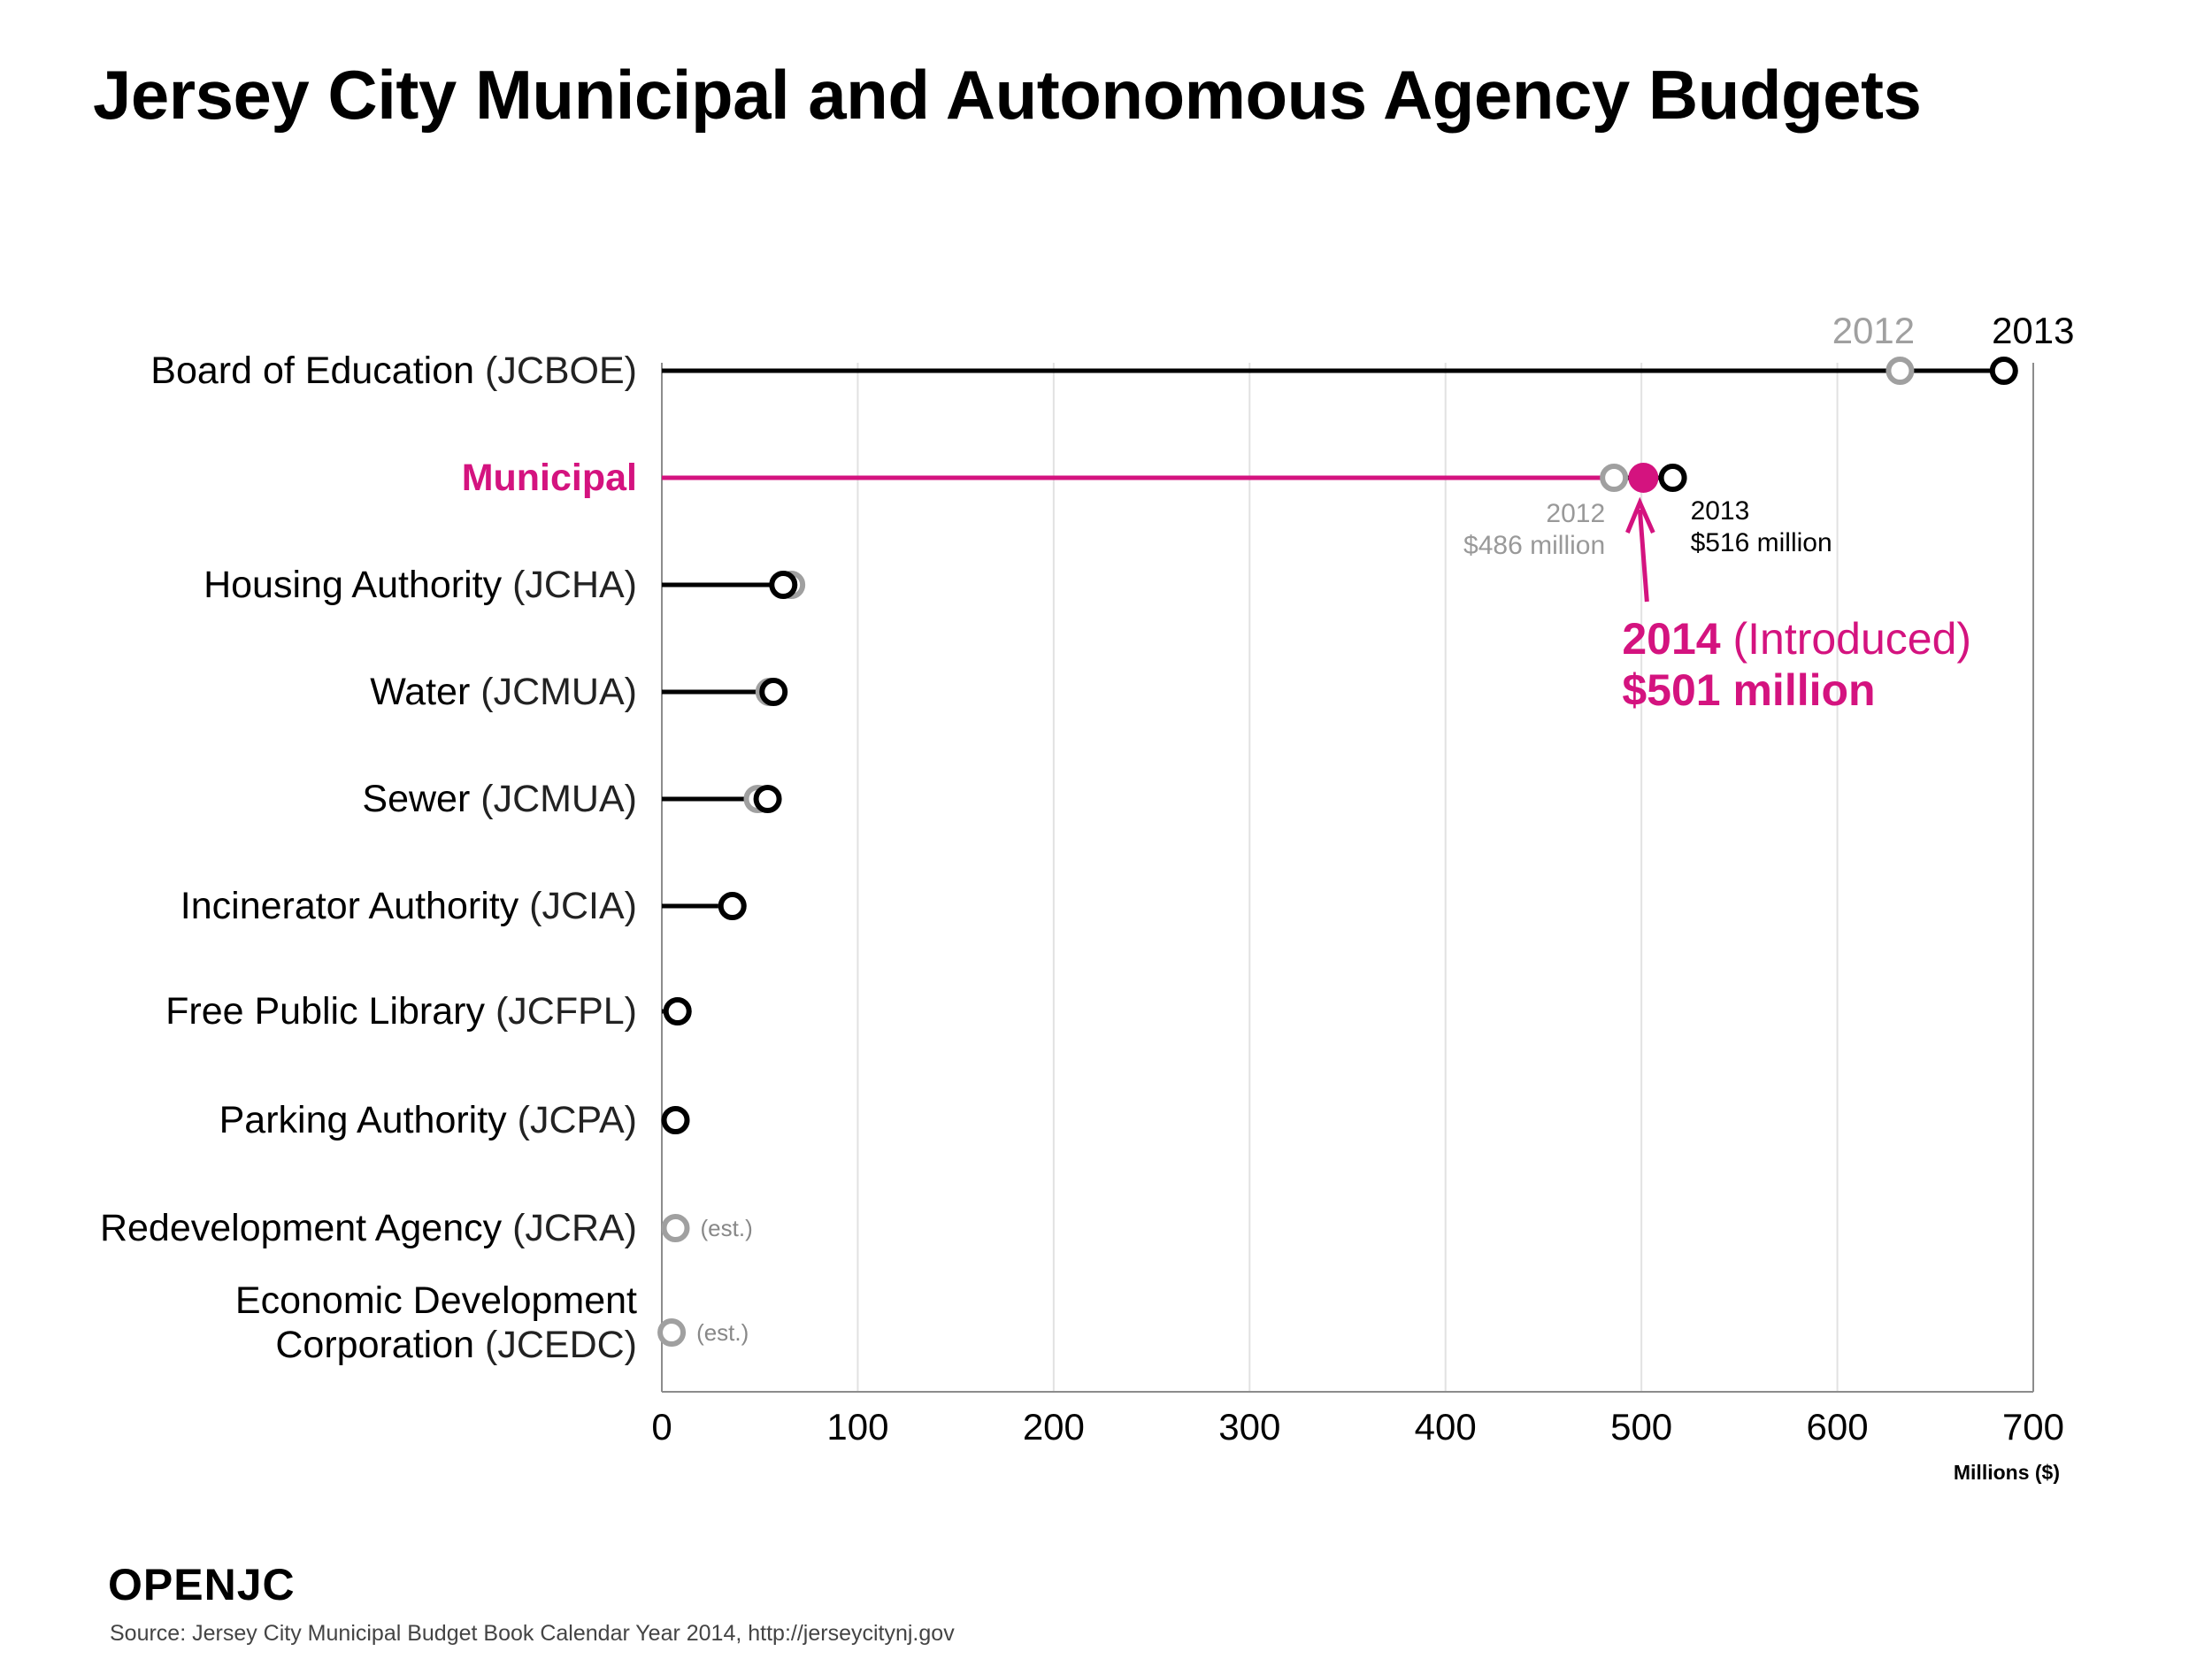 This screenshot has width=2212, height=1659. What do you see at coordinates (420, 692) in the screenshot?
I see `category-name: Water` at bounding box center [420, 692].